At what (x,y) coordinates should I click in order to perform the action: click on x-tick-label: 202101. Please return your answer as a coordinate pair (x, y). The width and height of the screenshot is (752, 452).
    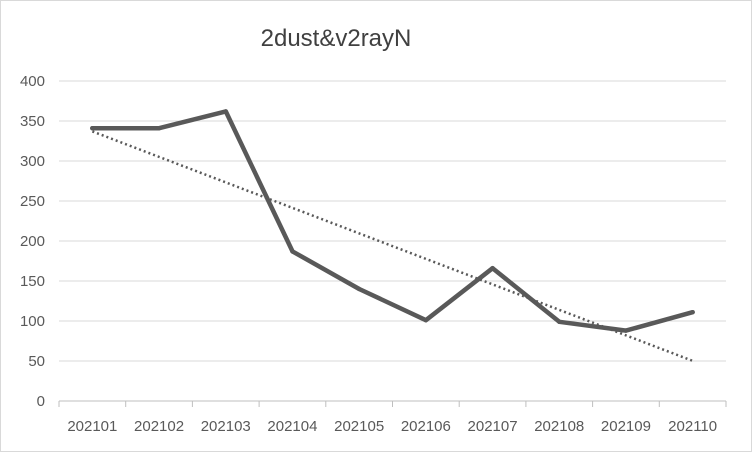
    Looking at the image, I should click on (92, 426).